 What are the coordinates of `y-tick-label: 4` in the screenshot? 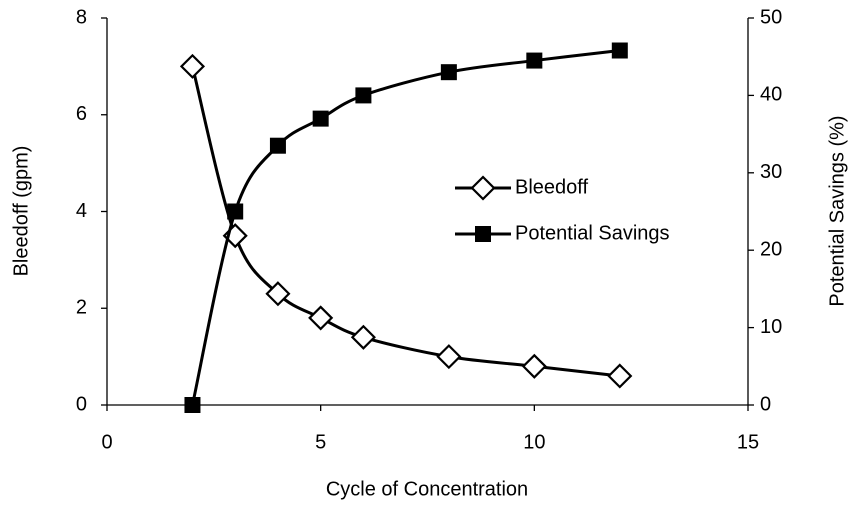 It's located at (81, 211).